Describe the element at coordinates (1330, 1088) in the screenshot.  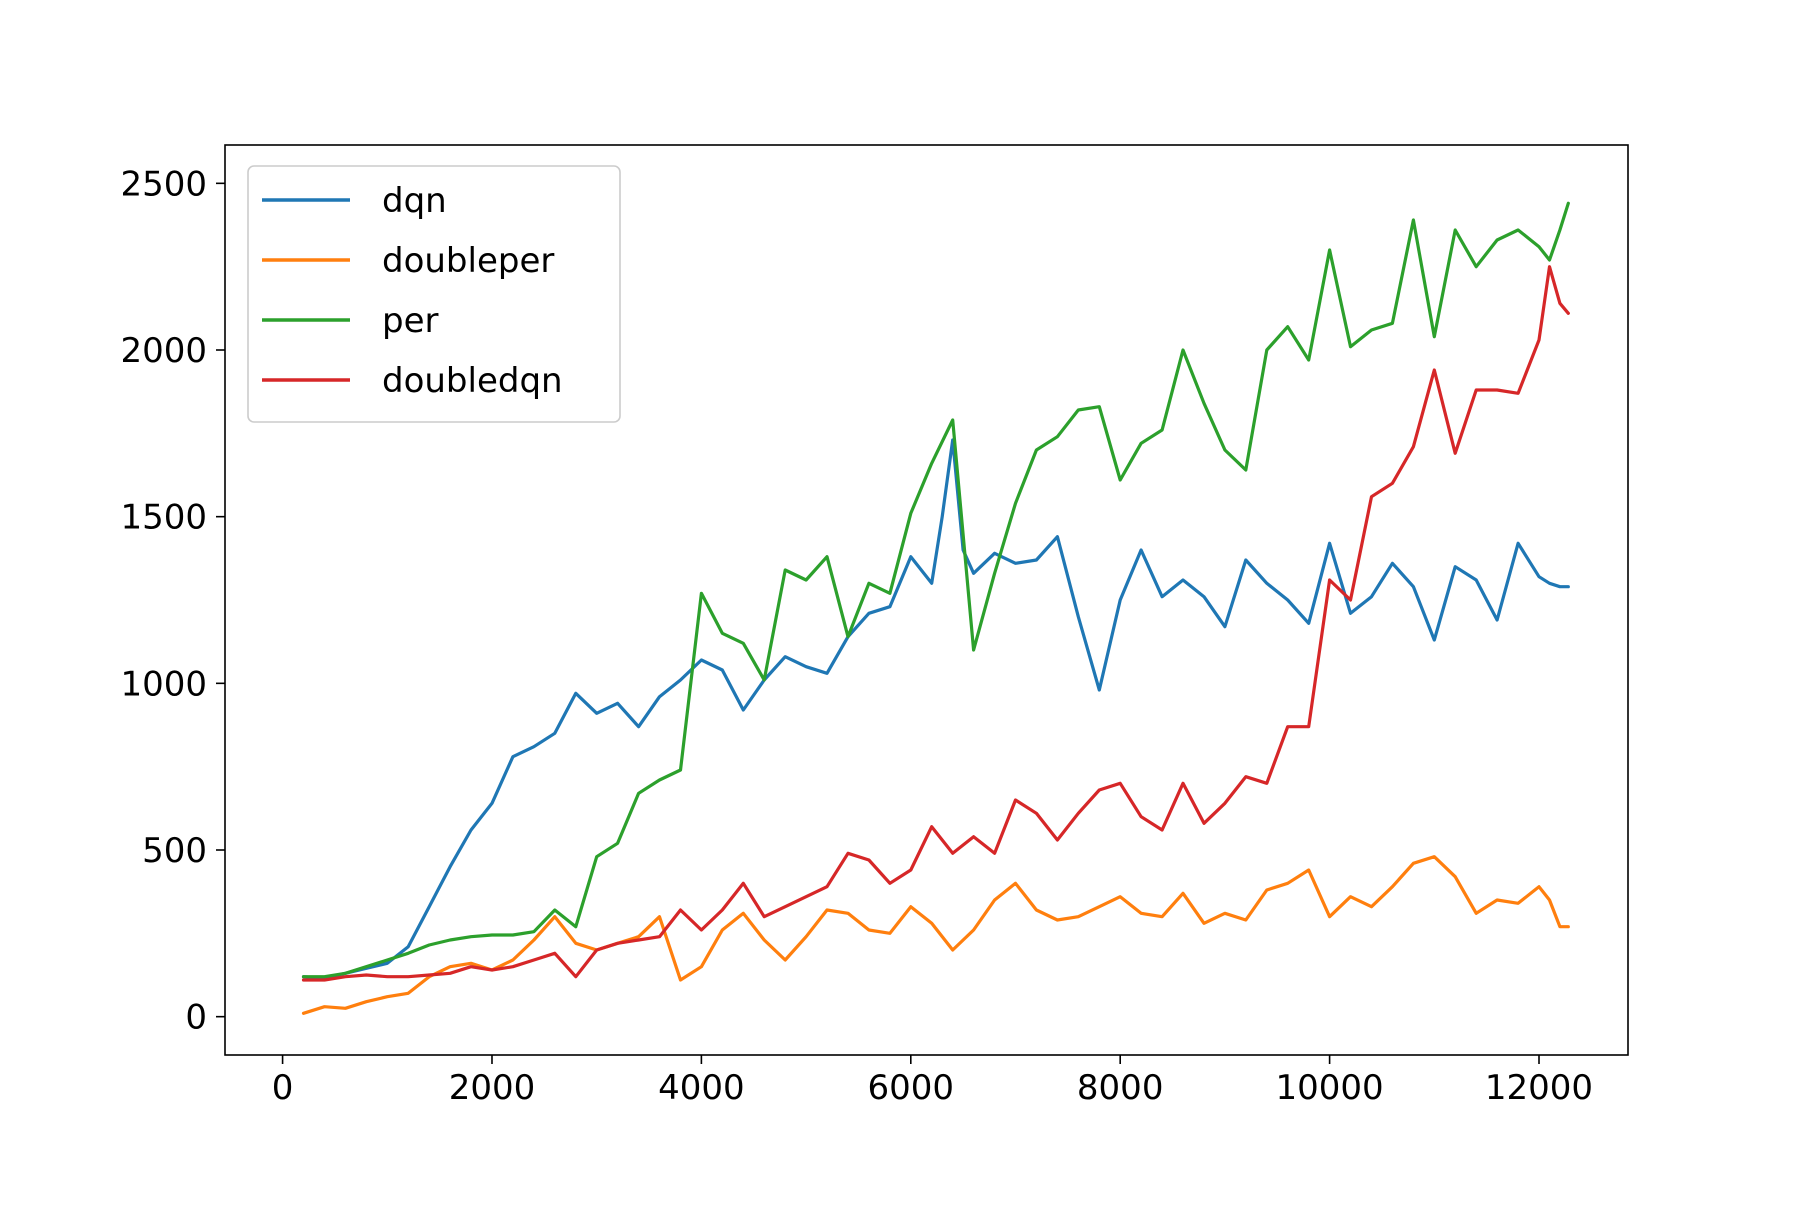
I see `x-tick-label: 10000` at that location.